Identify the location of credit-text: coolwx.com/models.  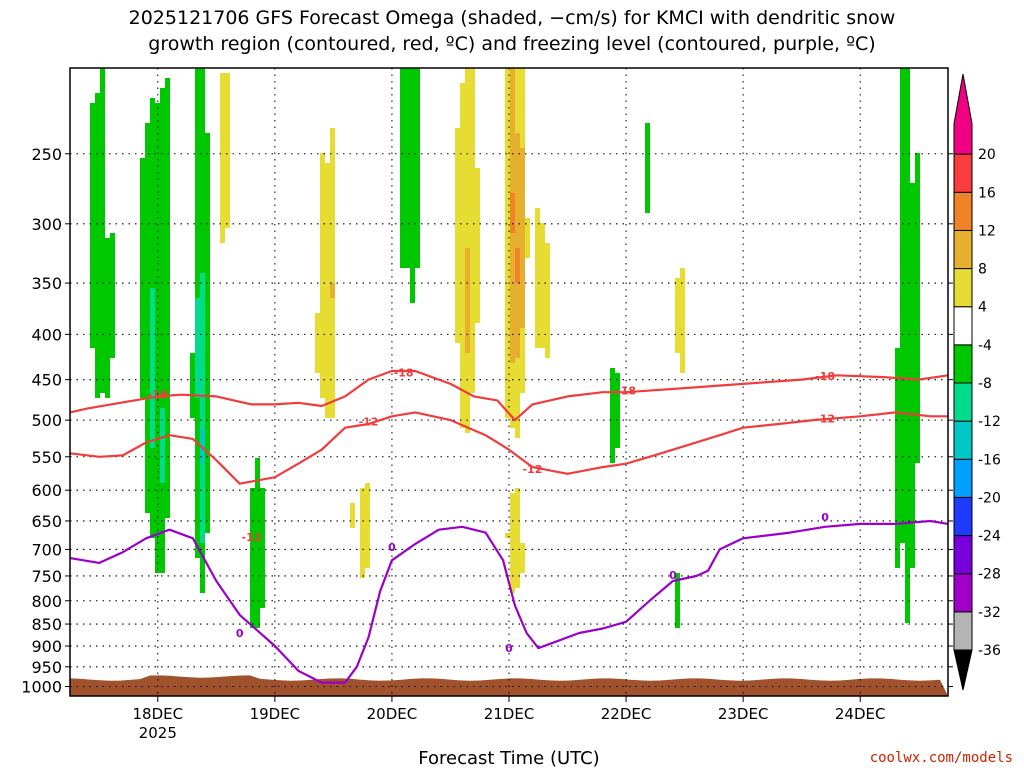
(941, 758).